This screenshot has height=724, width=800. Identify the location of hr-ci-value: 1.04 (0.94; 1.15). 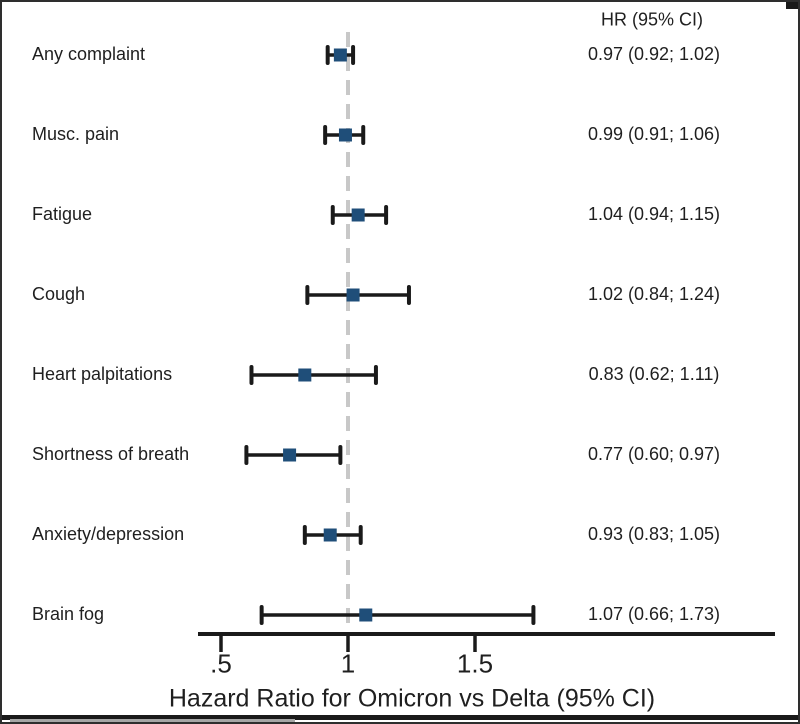
(654, 214).